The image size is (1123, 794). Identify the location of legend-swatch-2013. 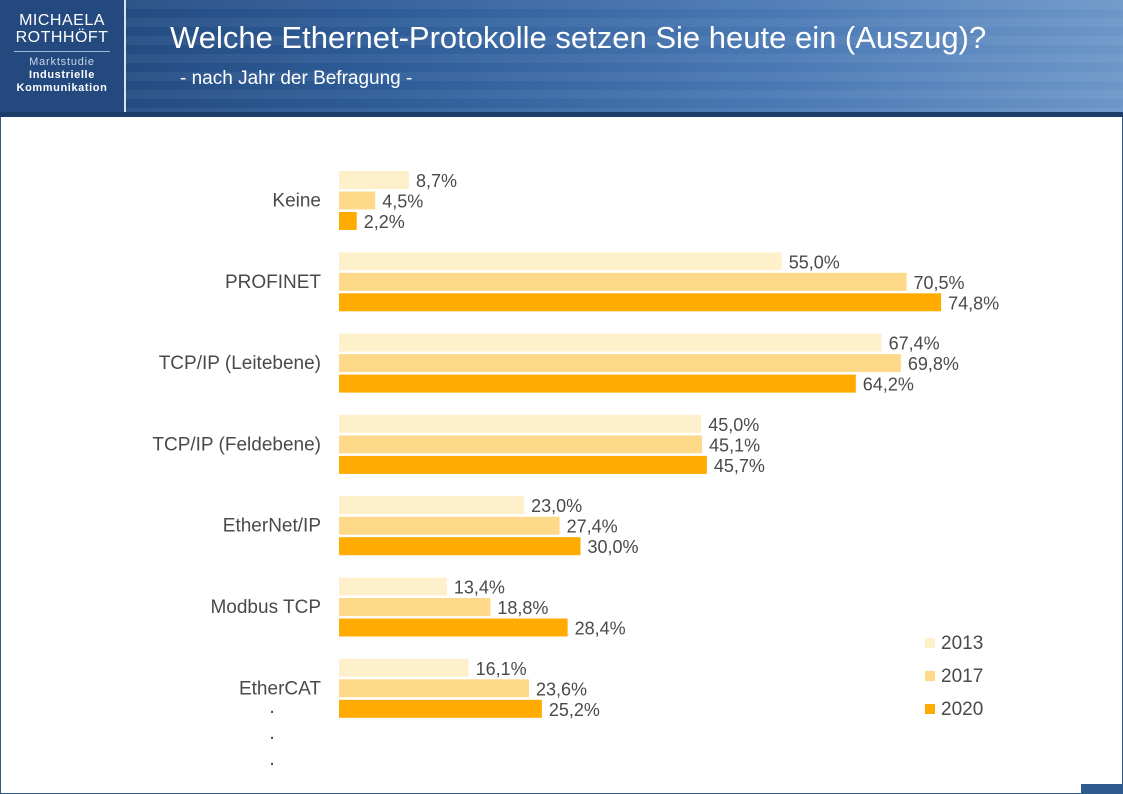
(930, 643).